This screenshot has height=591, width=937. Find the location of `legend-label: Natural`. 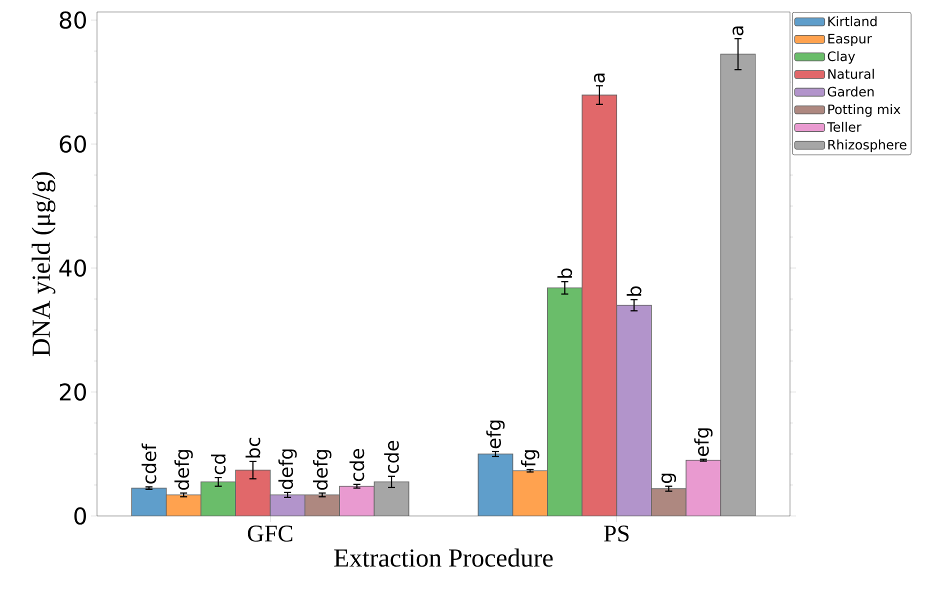

legend-label: Natural is located at coordinates (851, 73).